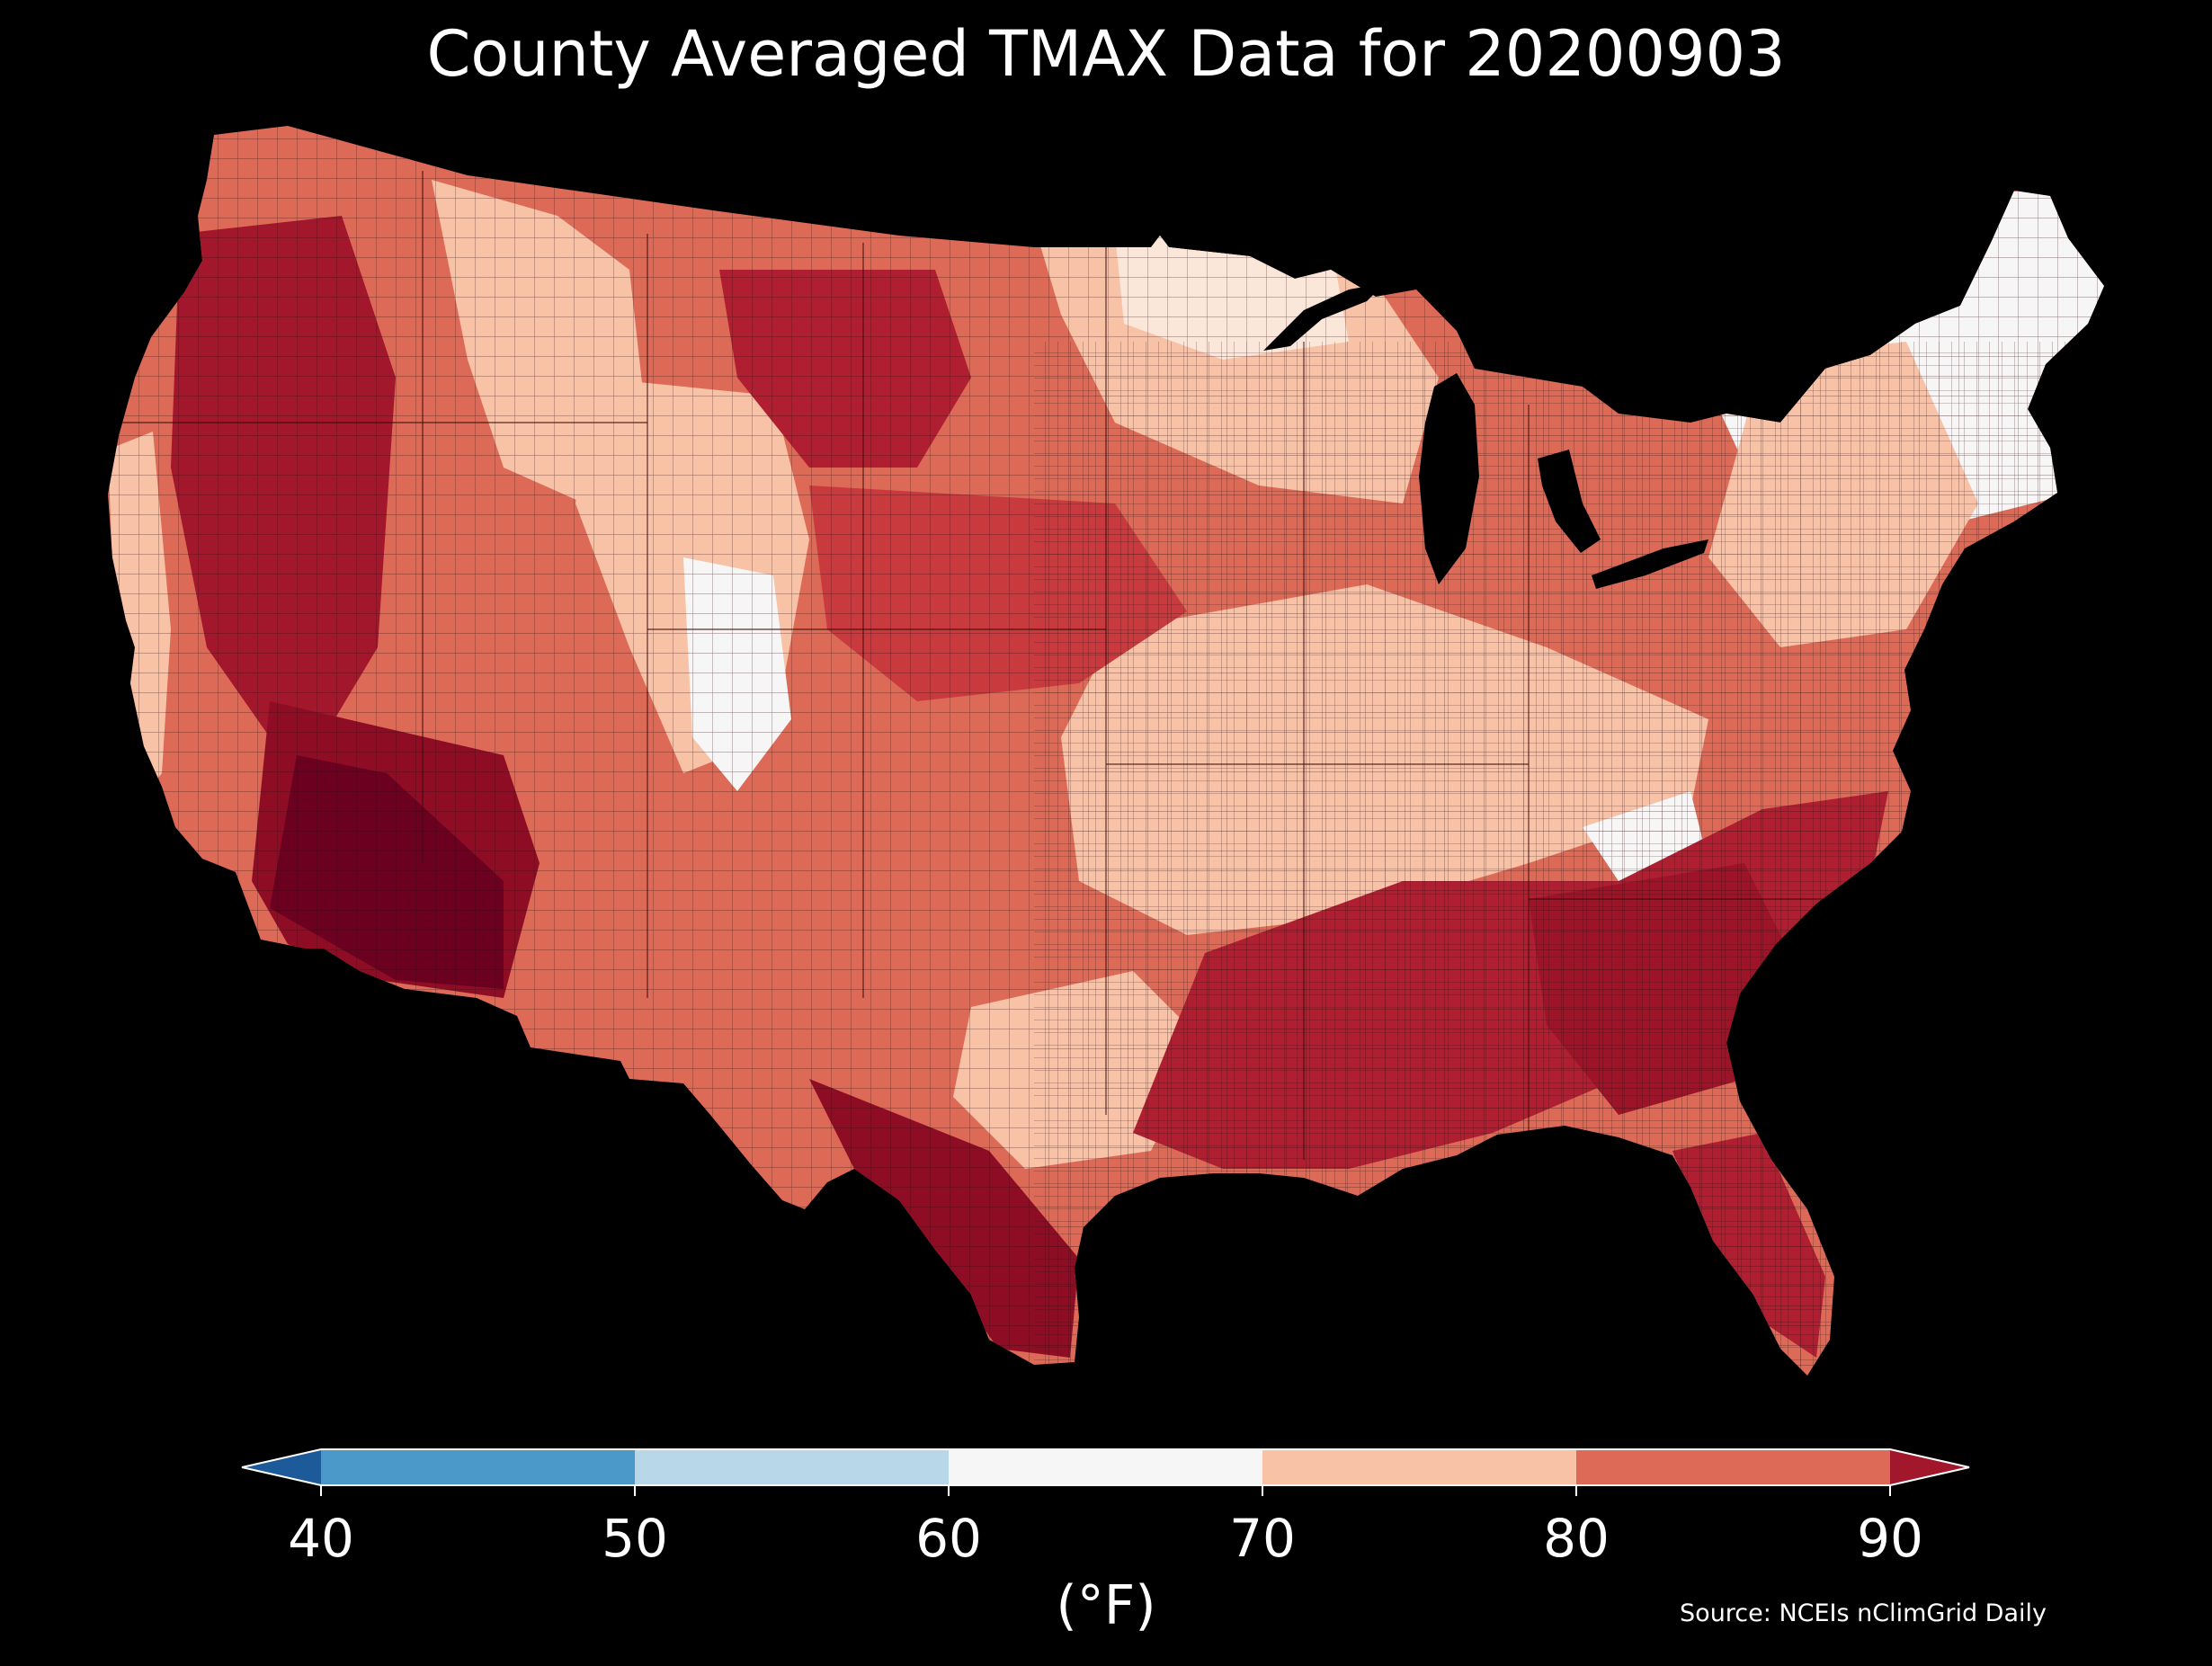 The image size is (2212, 1666). What do you see at coordinates (281, 1467) in the screenshot?
I see `colorbar-extend-low` at bounding box center [281, 1467].